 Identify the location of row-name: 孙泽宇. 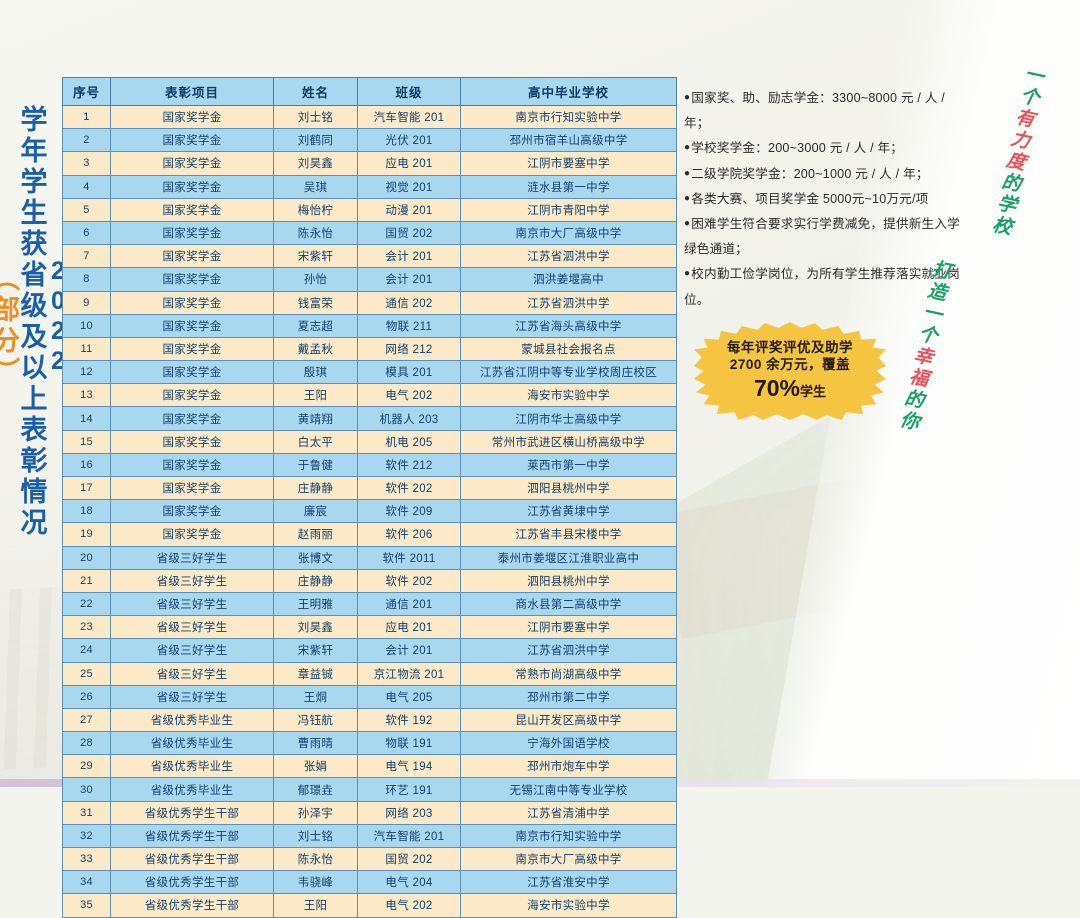
(315, 812).